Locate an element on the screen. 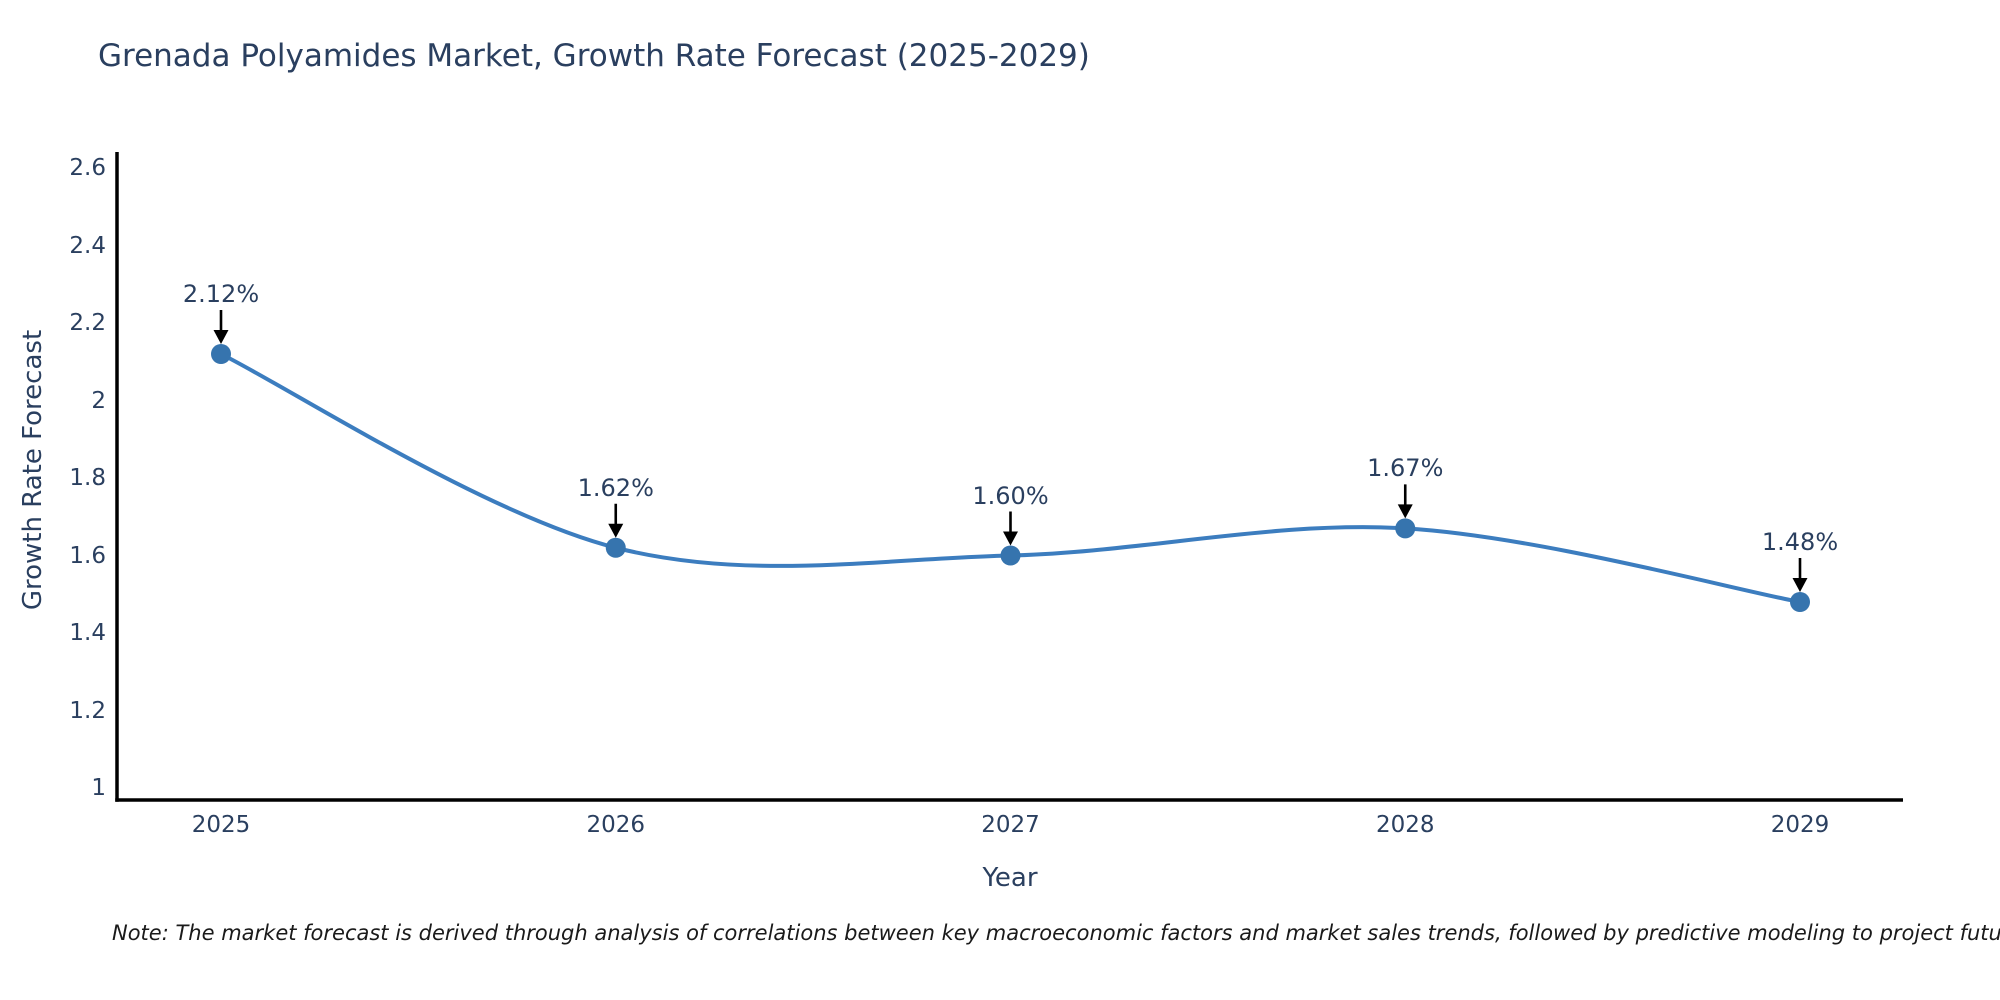  y-tick-label: 2.2 is located at coordinates (87, 323).